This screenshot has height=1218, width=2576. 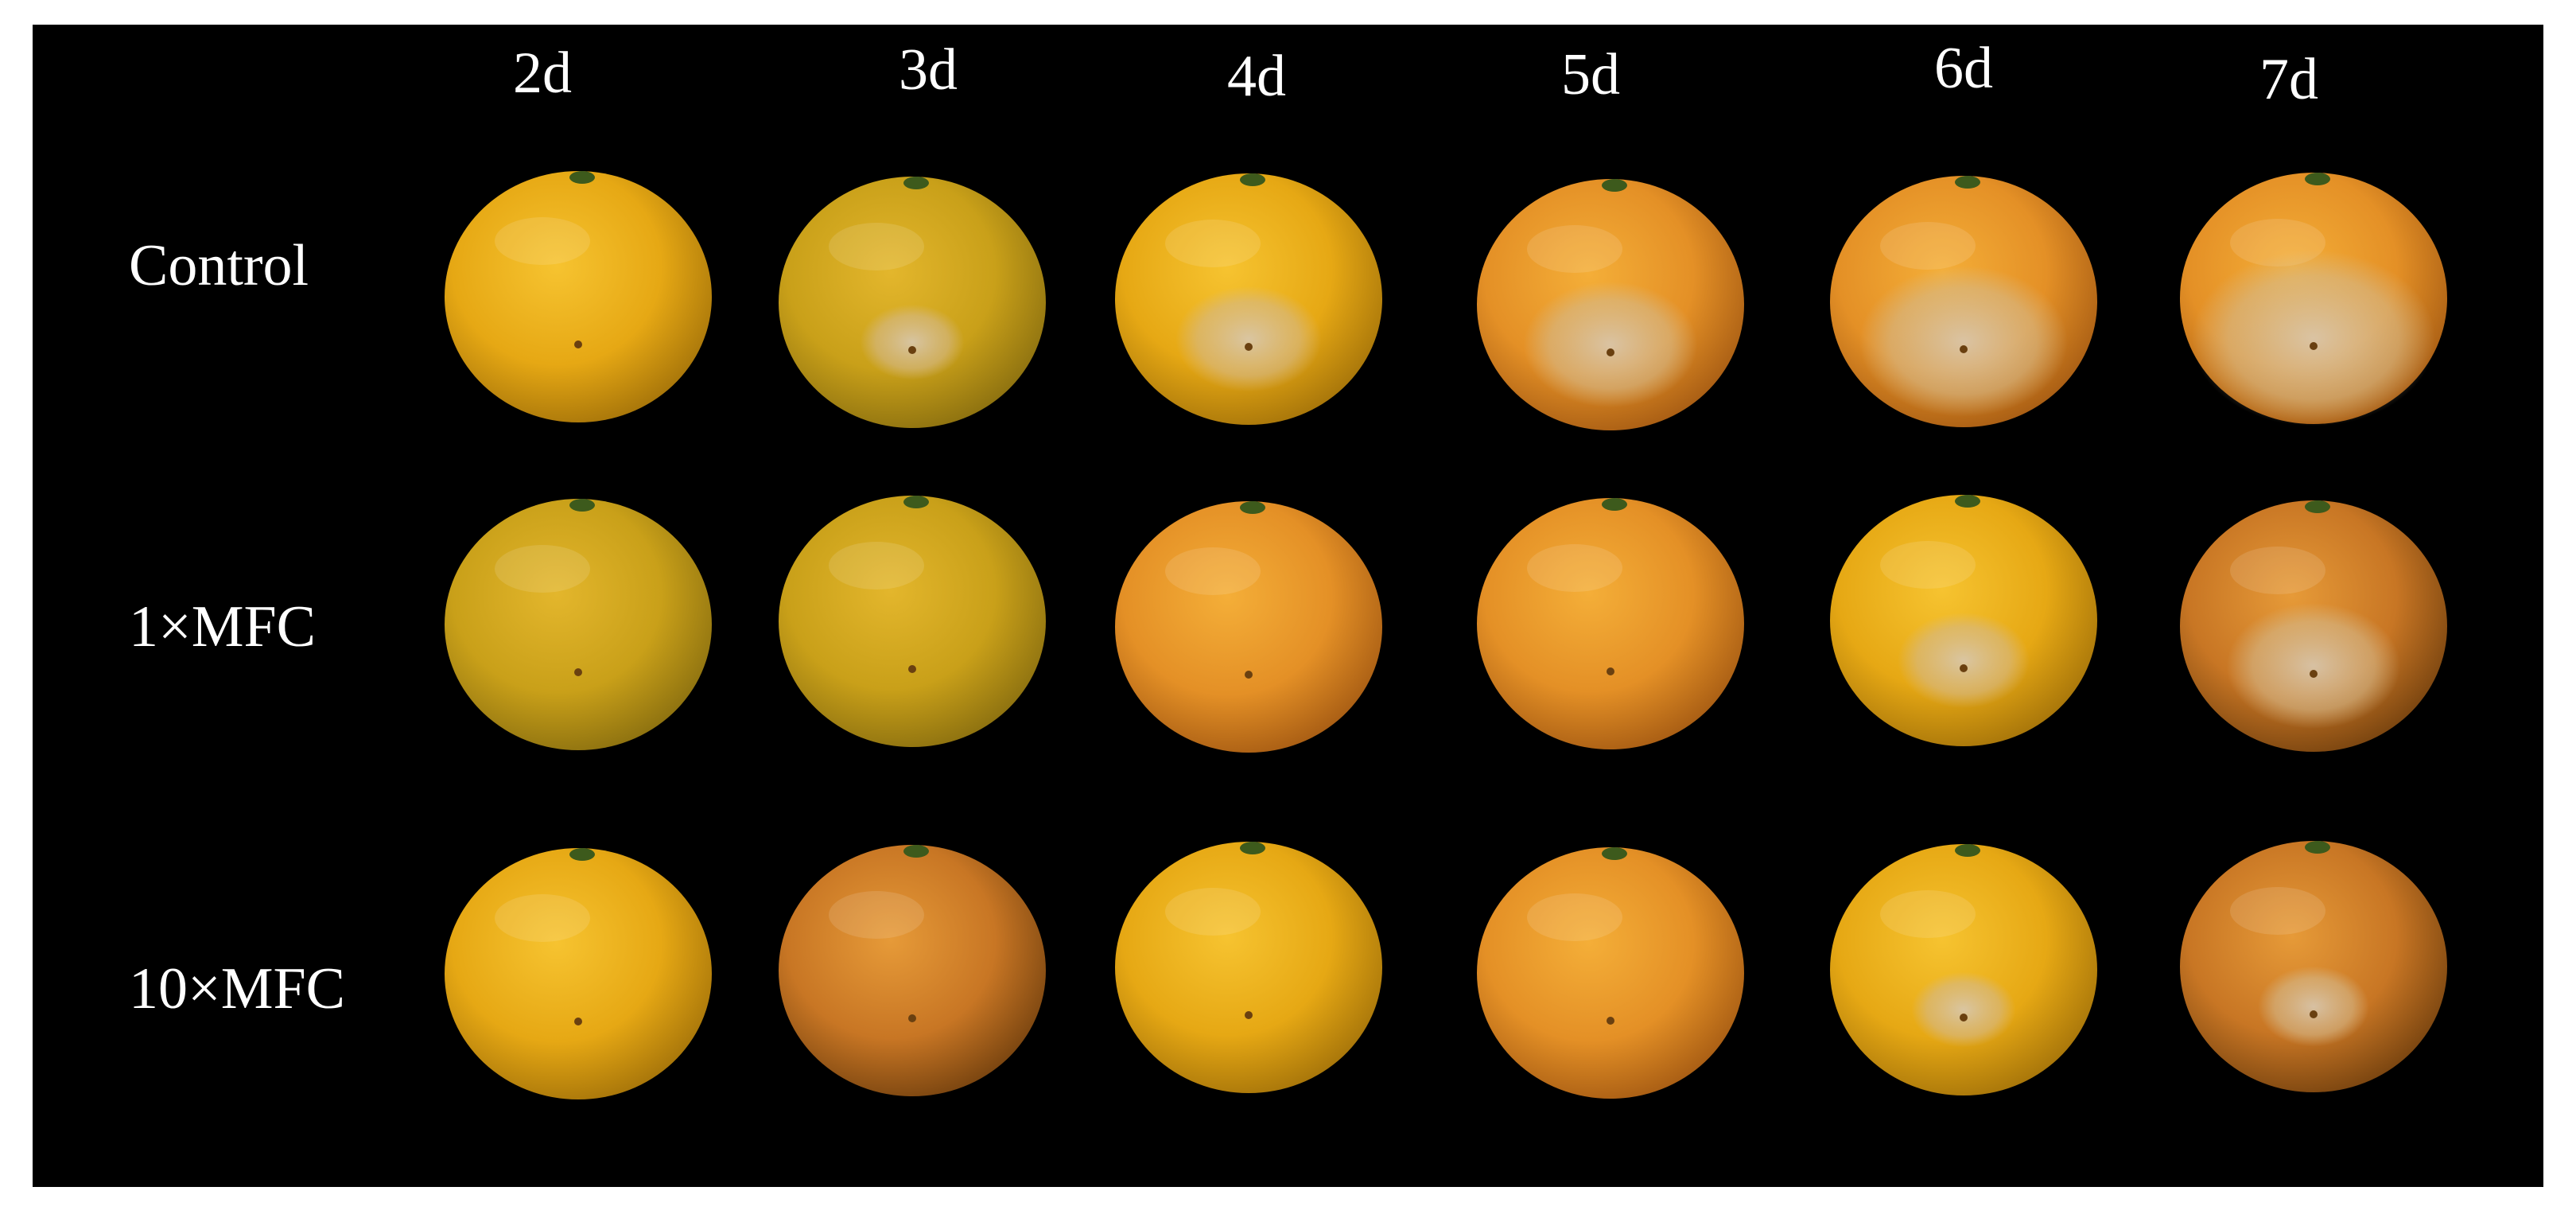 I want to click on row-label: 10×MFC, so click(x=237, y=988).